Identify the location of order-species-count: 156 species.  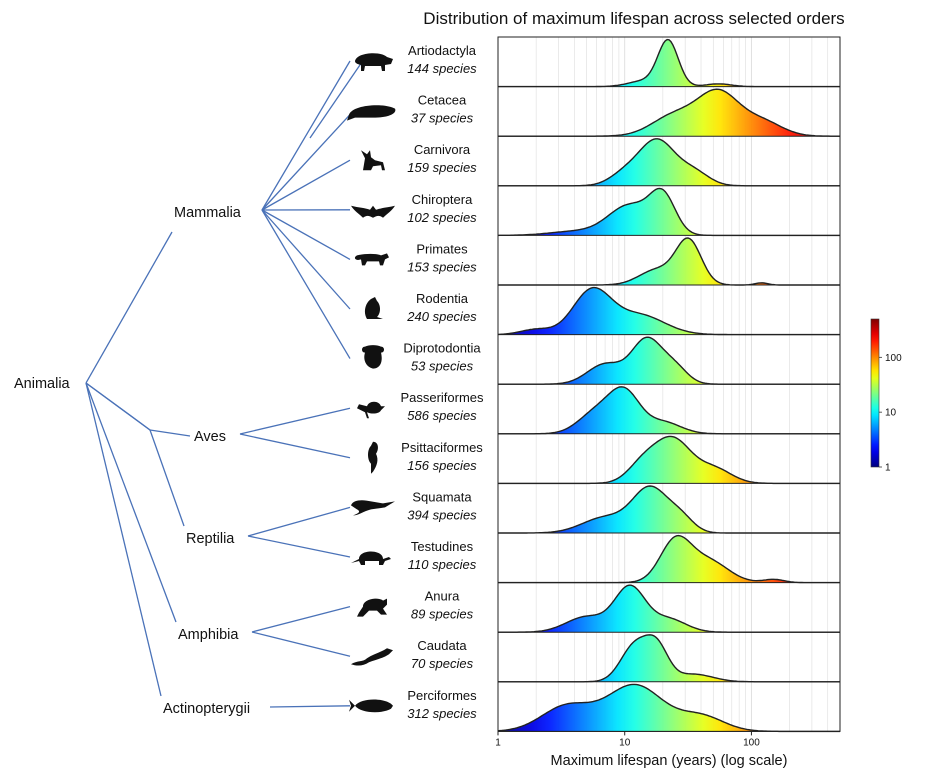
(442, 465).